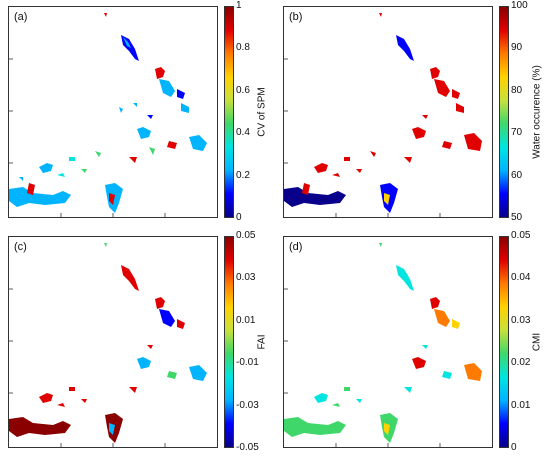 This screenshot has height=460, width=550. What do you see at coordinates (362, 367) in the screenshot?
I see `axis-ticks-d` at bounding box center [362, 367].